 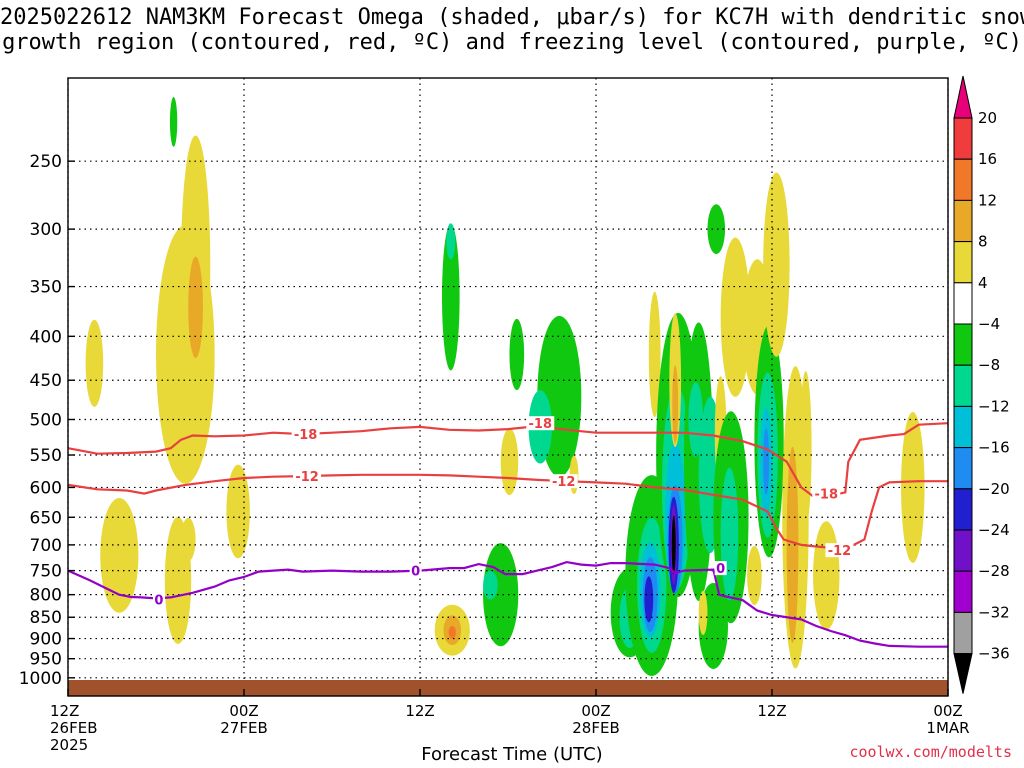 What do you see at coordinates (46, 572) in the screenshot?
I see `y-tick-label-750: 750` at bounding box center [46, 572].